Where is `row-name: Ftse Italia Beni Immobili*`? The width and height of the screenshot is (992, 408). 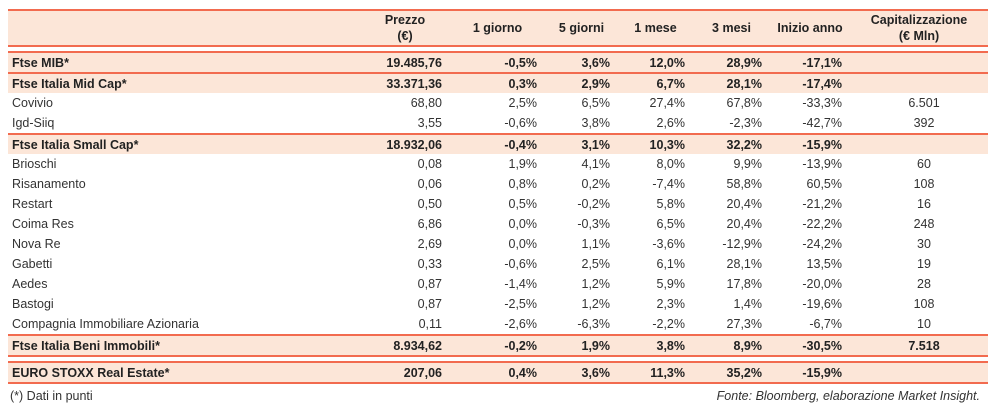 row-name: Ftse Italia Beni Immobili* is located at coordinates (86, 345).